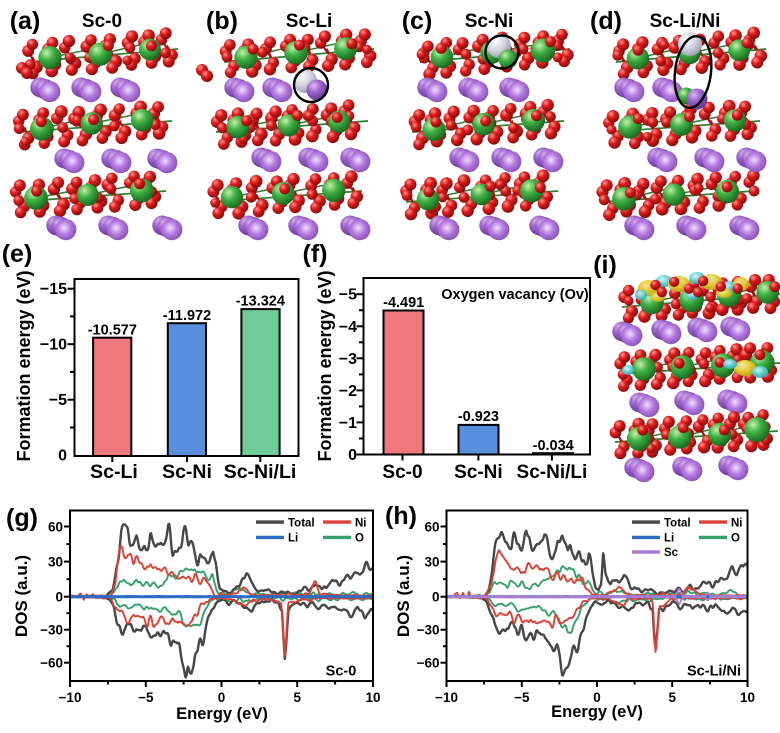 Image resolution: width=780 pixels, height=733 pixels. Describe the element at coordinates (348, 327) in the screenshot. I see `svg-text: −4` at that location.